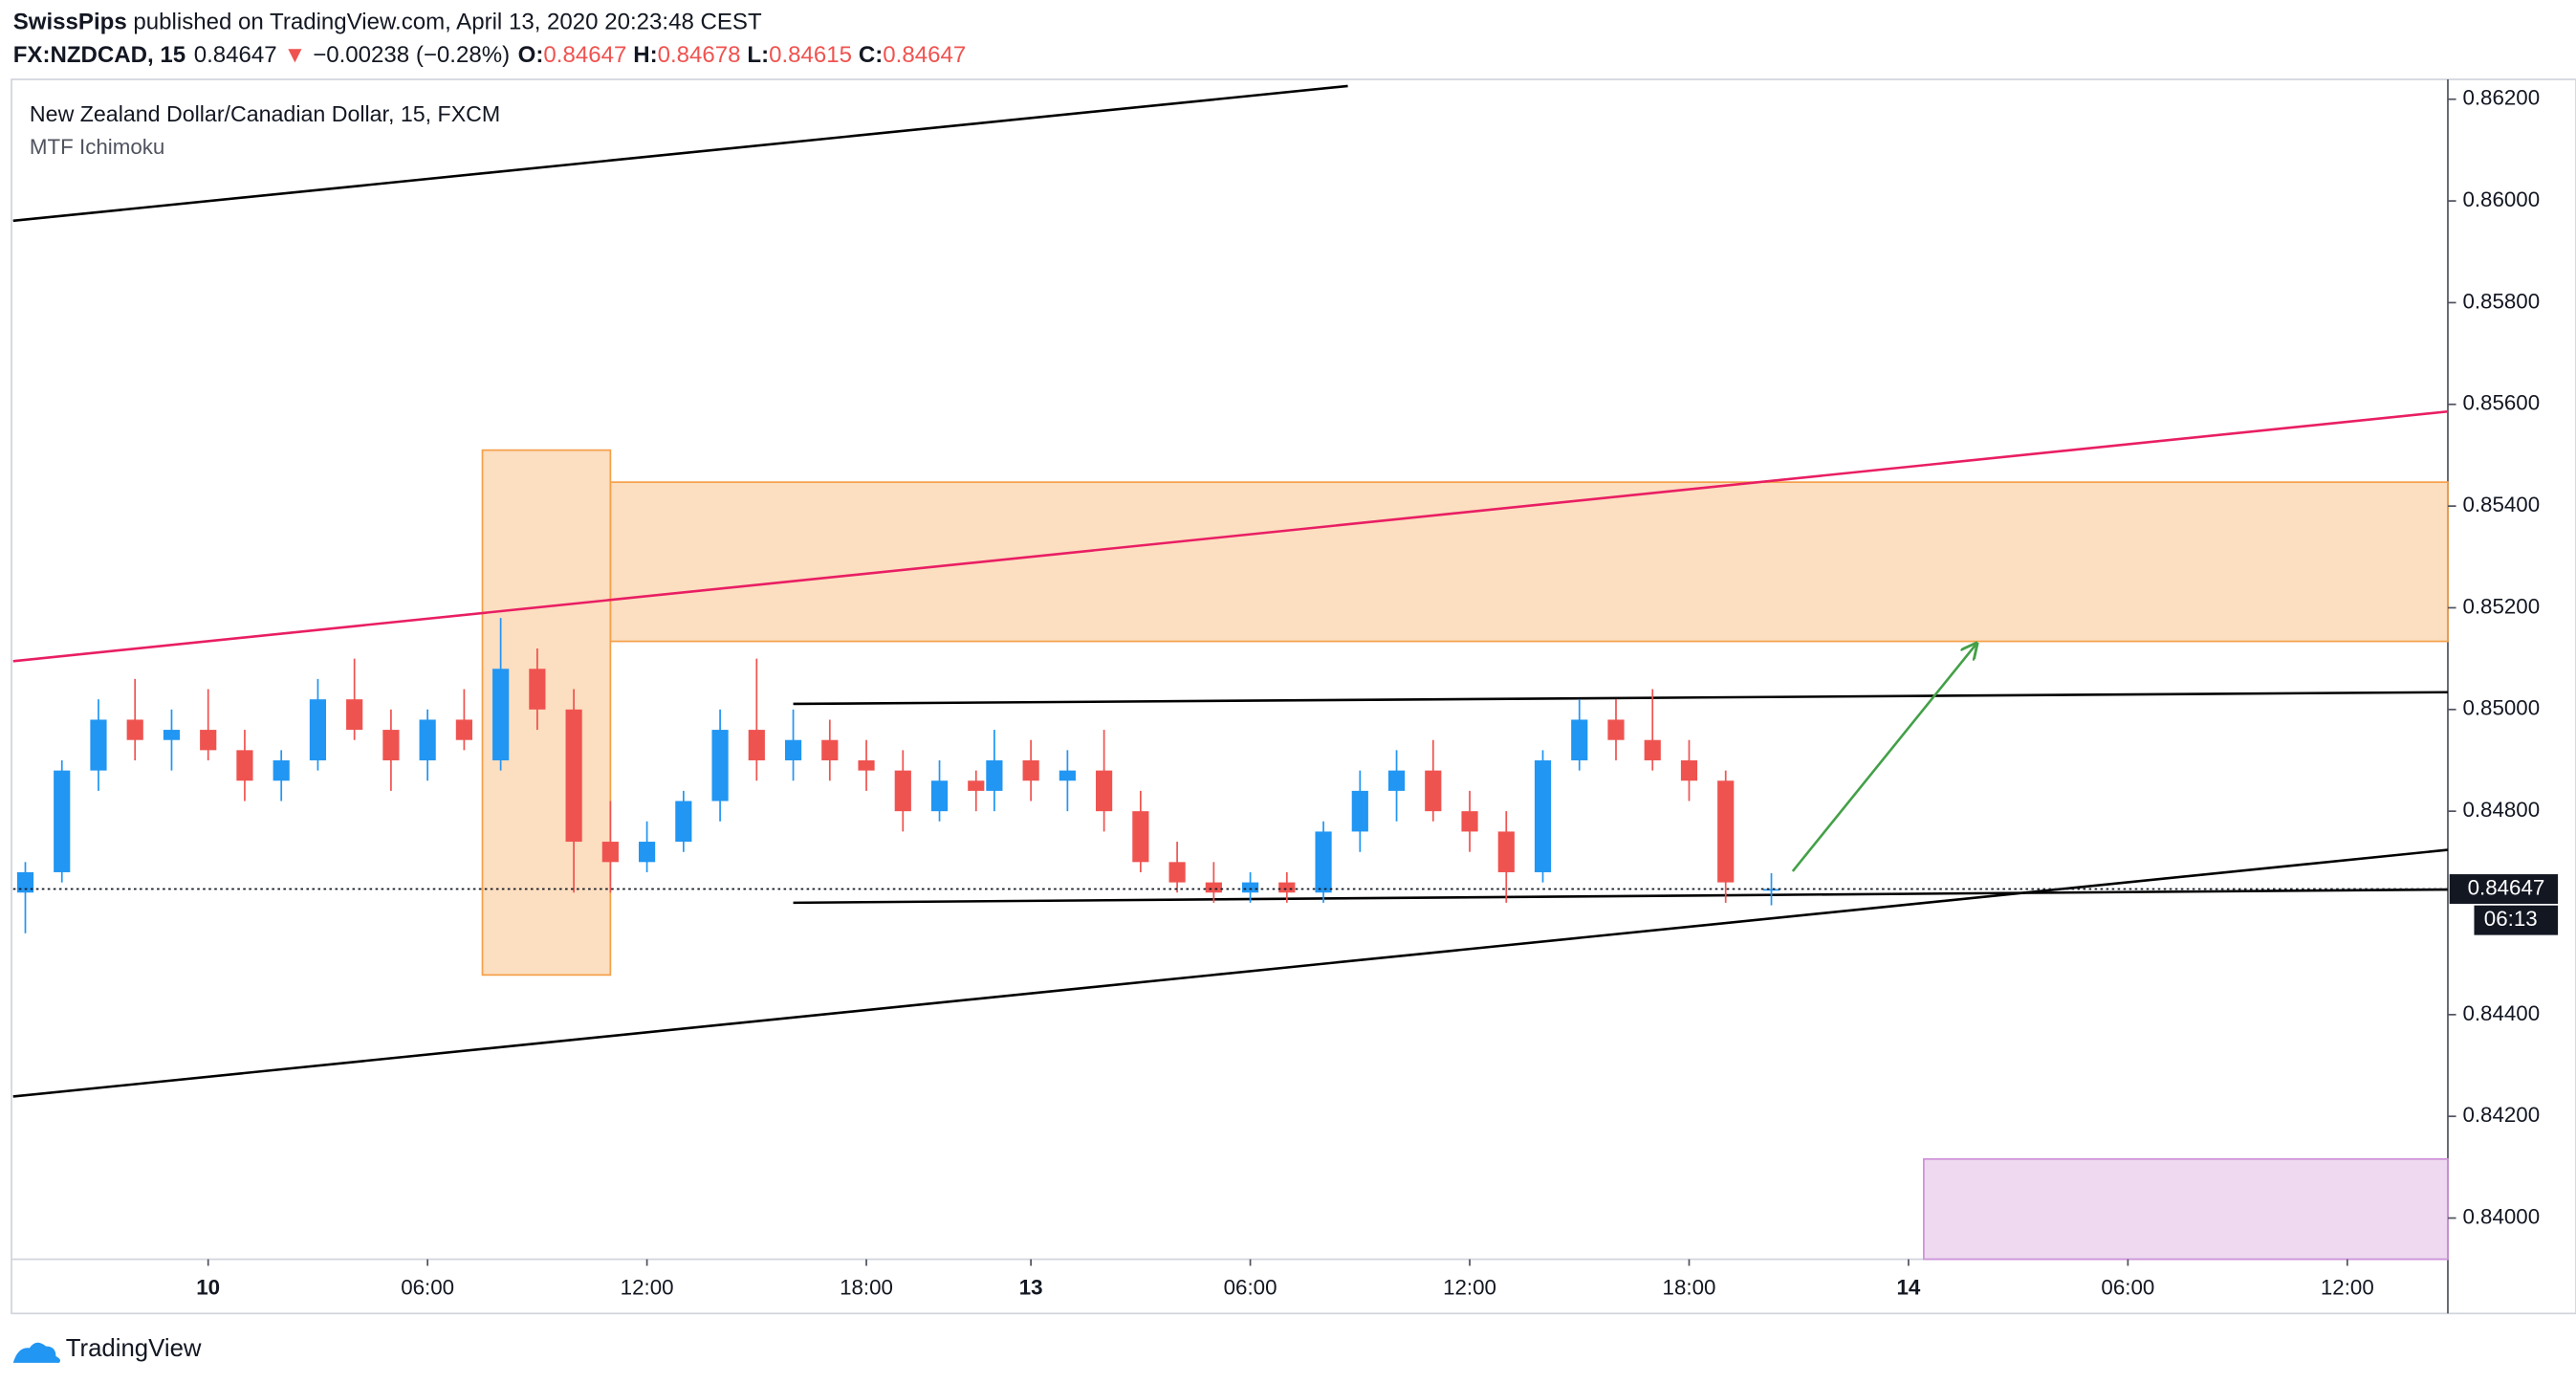 The width and height of the screenshot is (2576, 1383). Describe the element at coordinates (810, 55) in the screenshot. I see `l: 0.84615` at that location.